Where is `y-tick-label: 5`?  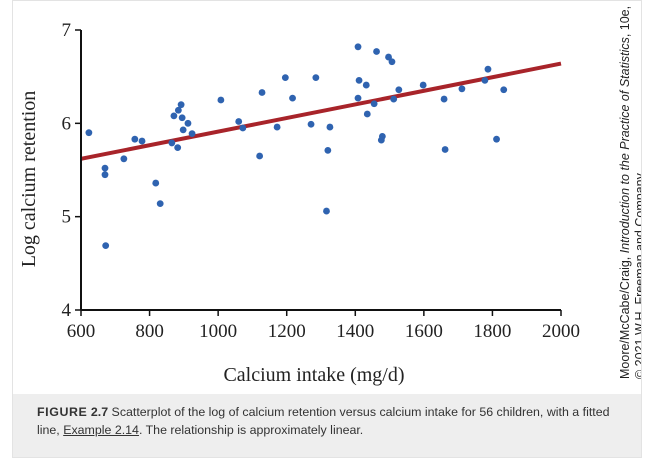
y-tick-label: 5 is located at coordinates (67, 217).